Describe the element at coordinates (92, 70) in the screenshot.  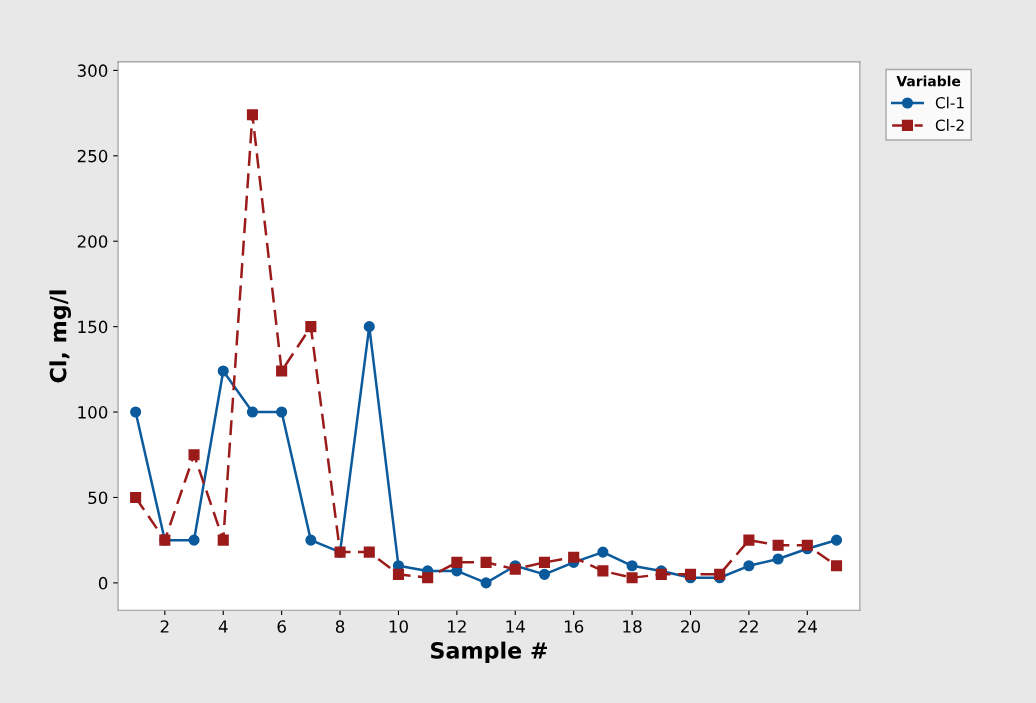
I see `y-tick-label: 300` at that location.